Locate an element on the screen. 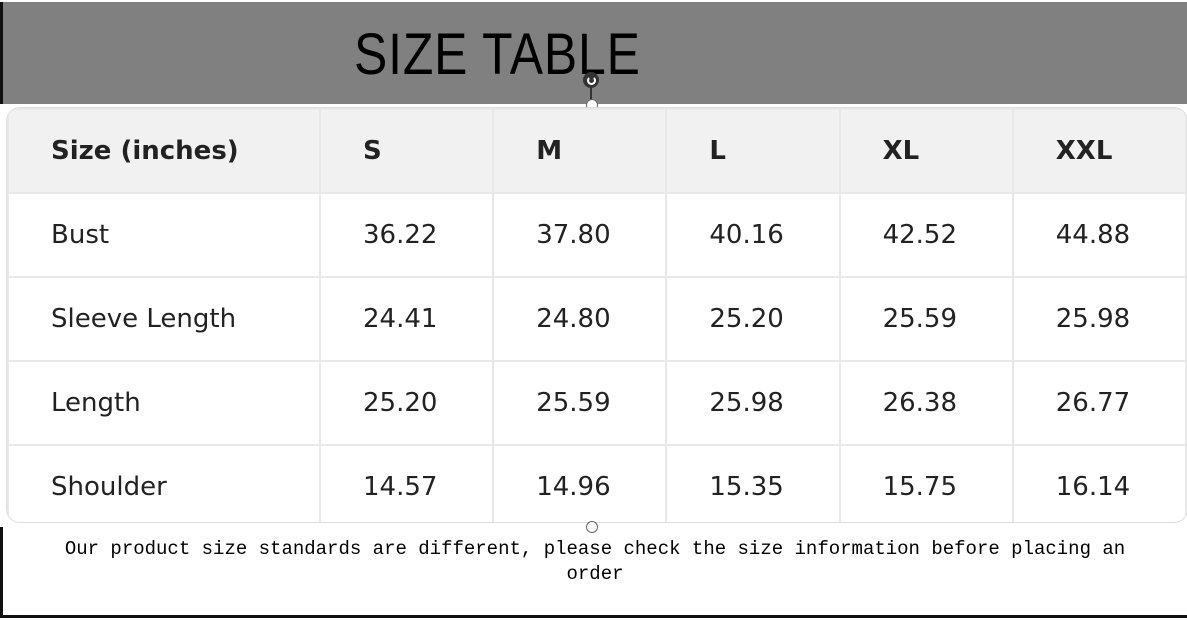  table-cell: 15.35 is located at coordinates (753, 483).